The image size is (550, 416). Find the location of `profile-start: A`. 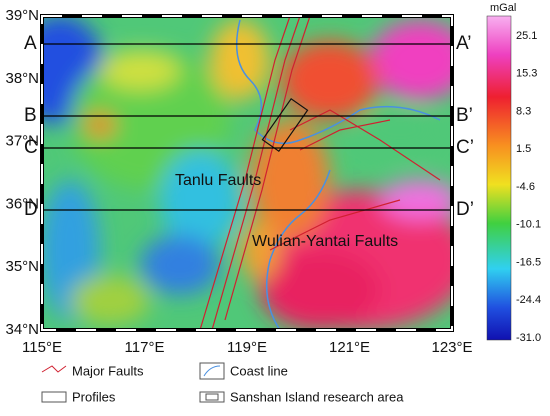

profile-start: A is located at coordinates (30, 43).